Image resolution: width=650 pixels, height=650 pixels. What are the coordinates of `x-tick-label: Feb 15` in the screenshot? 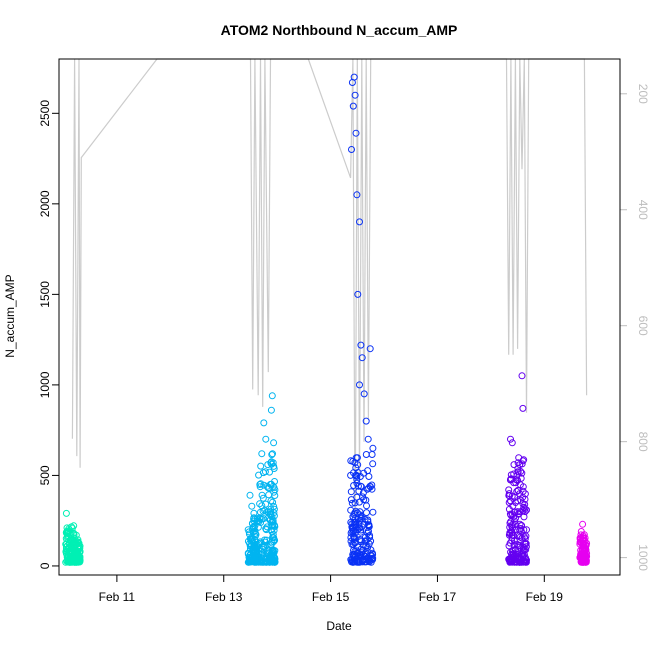 It's located at (331, 597).